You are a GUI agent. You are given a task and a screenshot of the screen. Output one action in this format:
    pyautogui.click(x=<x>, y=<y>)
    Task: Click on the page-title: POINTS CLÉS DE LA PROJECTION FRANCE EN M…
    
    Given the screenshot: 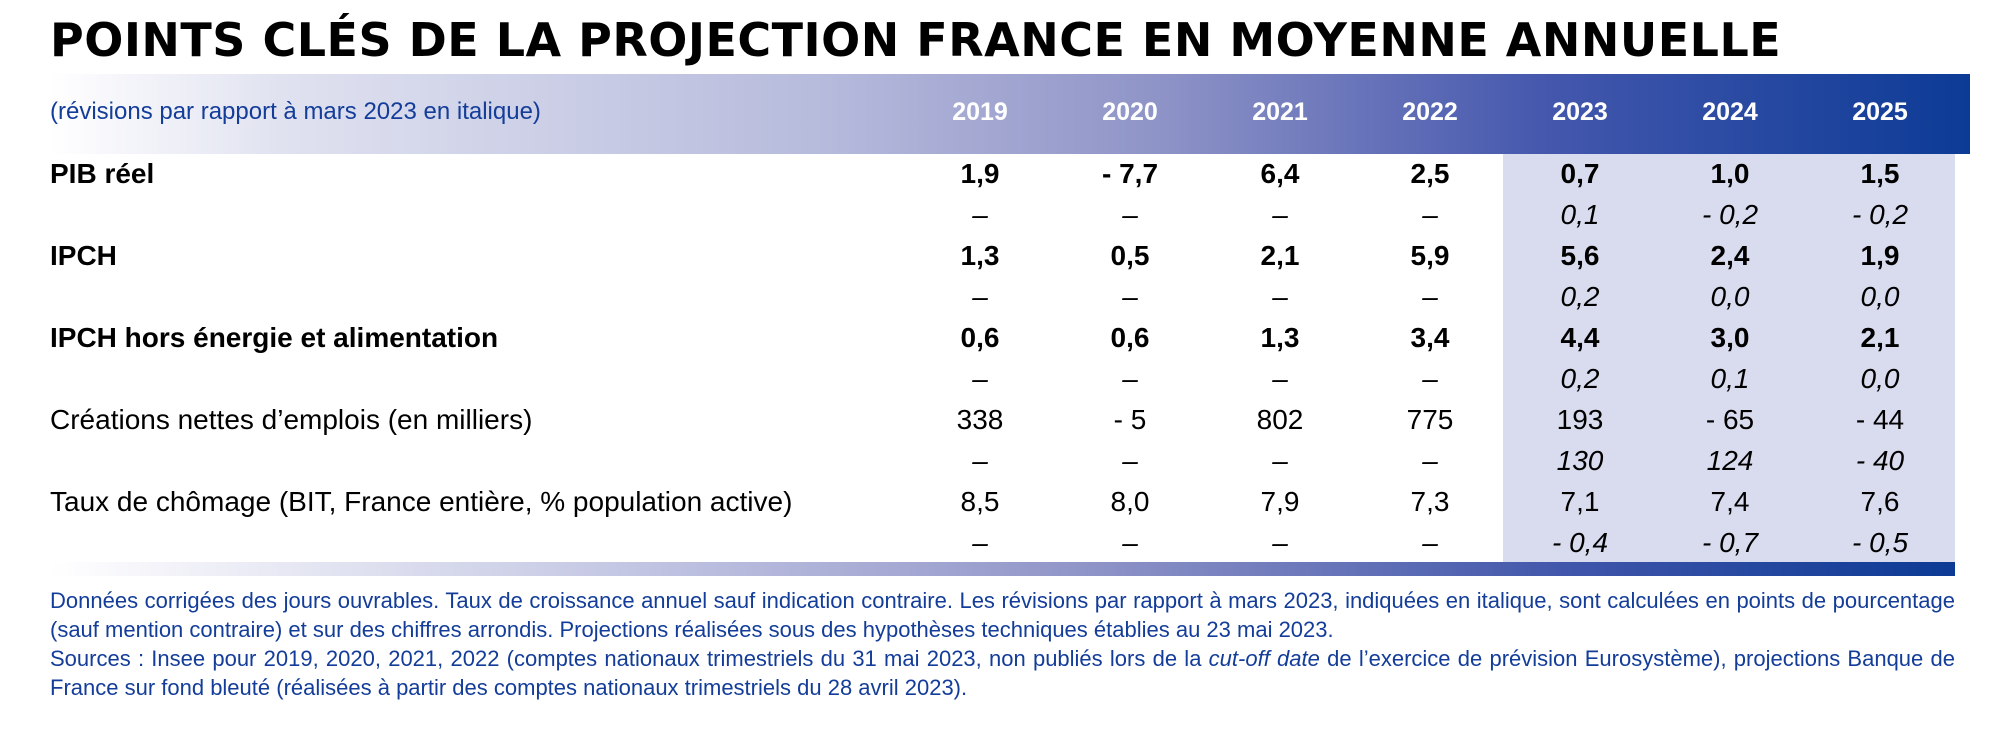 What is the action you would take?
    pyautogui.click(x=916, y=40)
    